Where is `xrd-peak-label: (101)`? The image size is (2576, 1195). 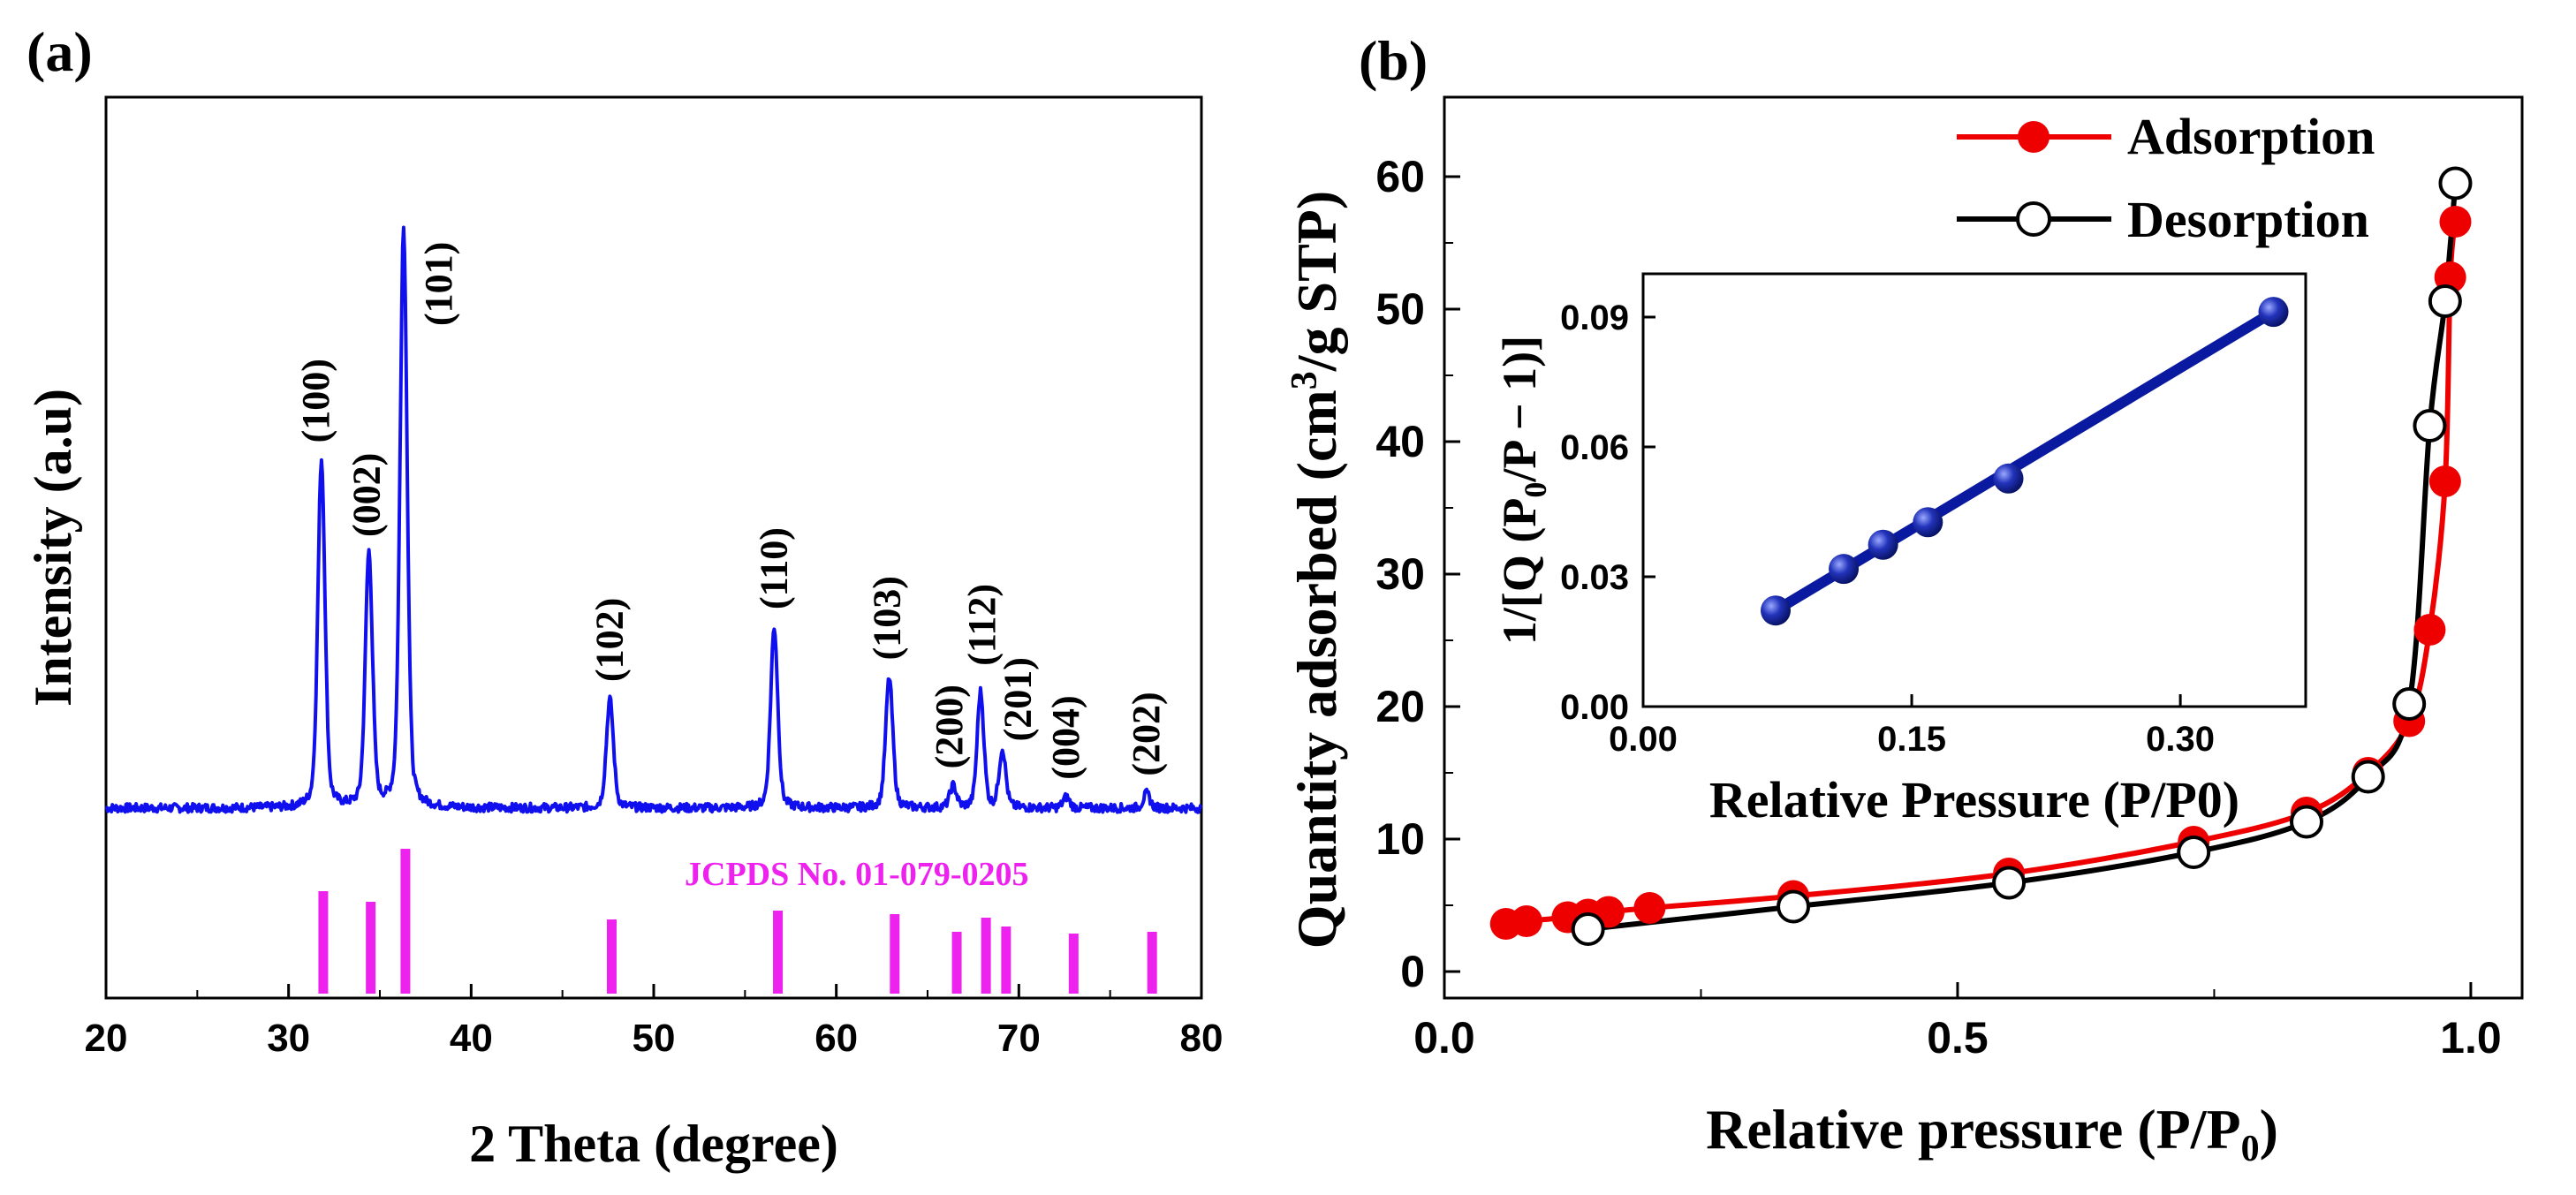
xrd-peak-label: (101) is located at coordinates (439, 284).